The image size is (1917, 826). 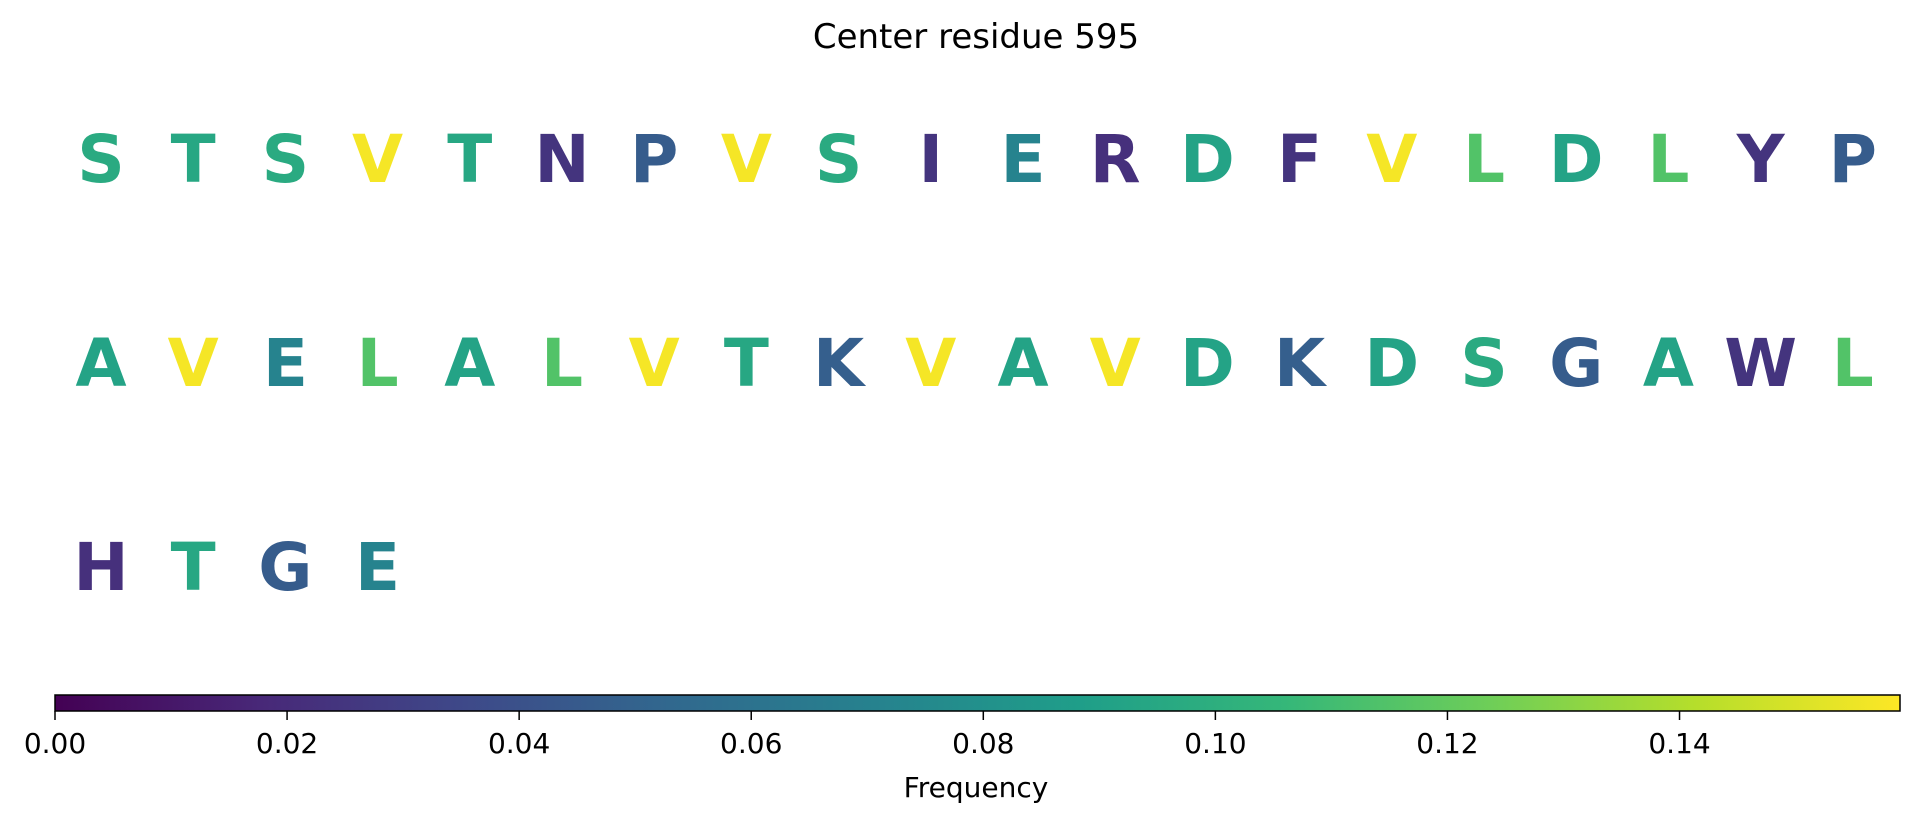 What do you see at coordinates (55, 743) in the screenshot?
I see `colorbar-tick-label: 0.00` at bounding box center [55, 743].